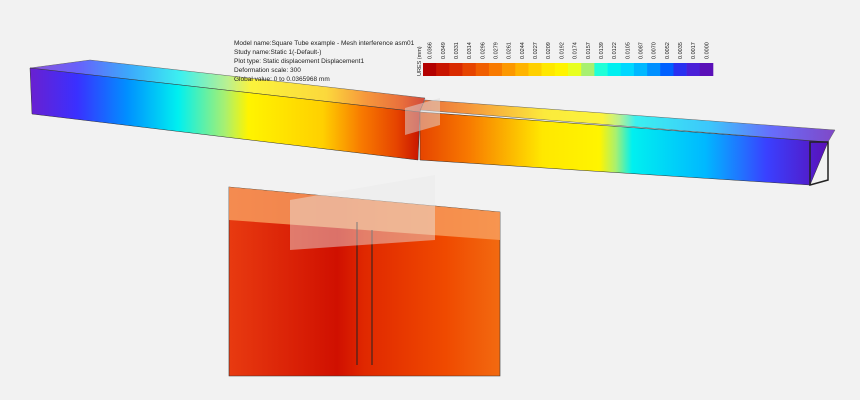 Image resolution: width=860 pixels, height=400 pixels. I want to click on legend-title: URES (mm), so click(420, 61).